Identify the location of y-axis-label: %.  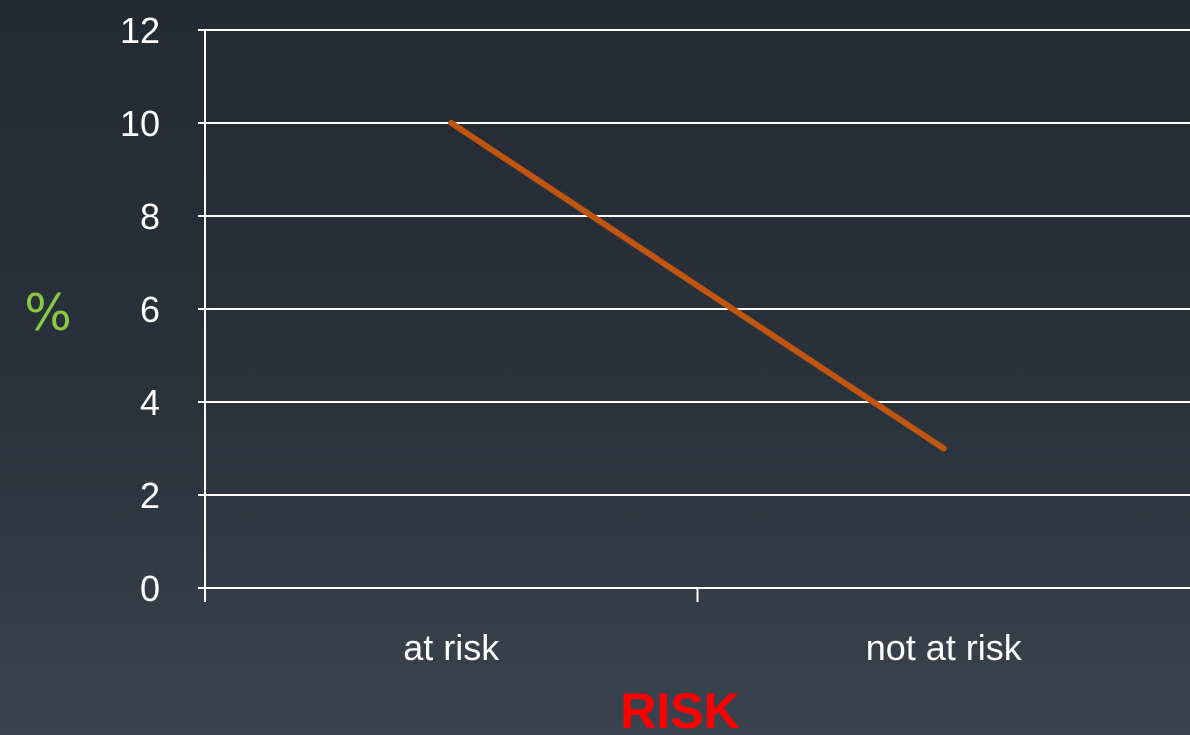
(48, 313).